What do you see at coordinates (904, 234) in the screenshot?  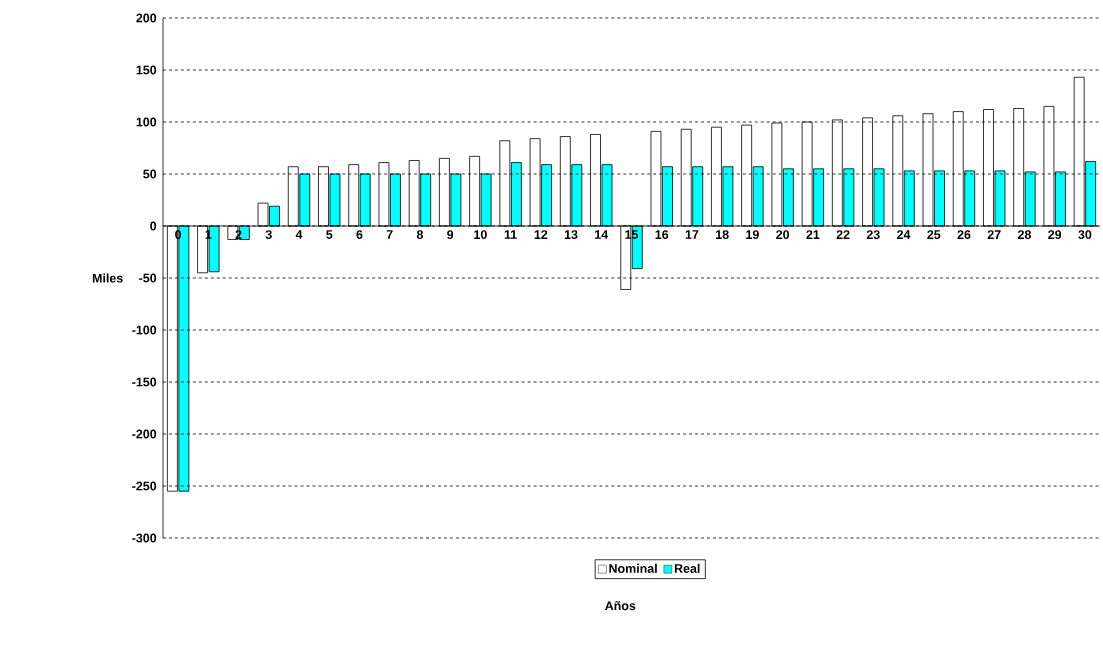 I see `x-tick-label: 24` at bounding box center [904, 234].